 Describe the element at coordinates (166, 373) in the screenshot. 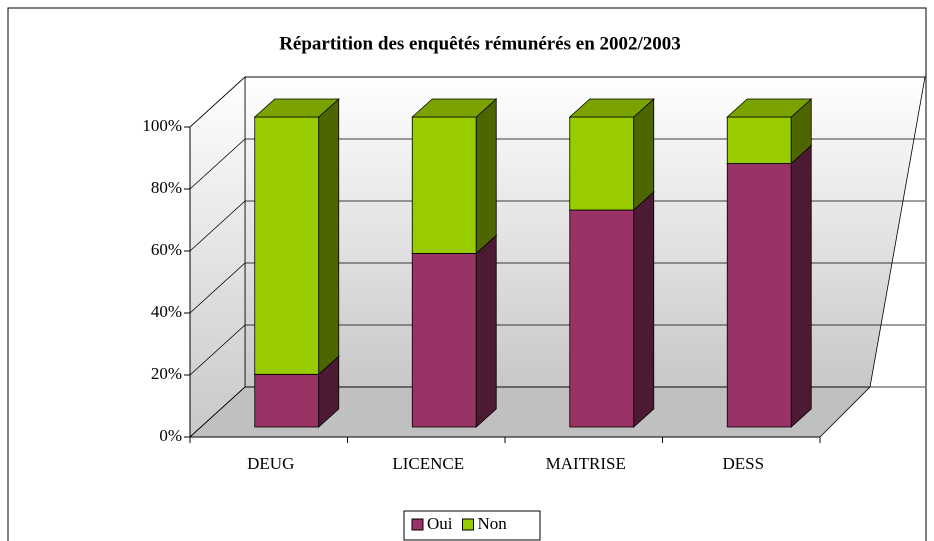

I see `y-tick-label: 20%` at that location.